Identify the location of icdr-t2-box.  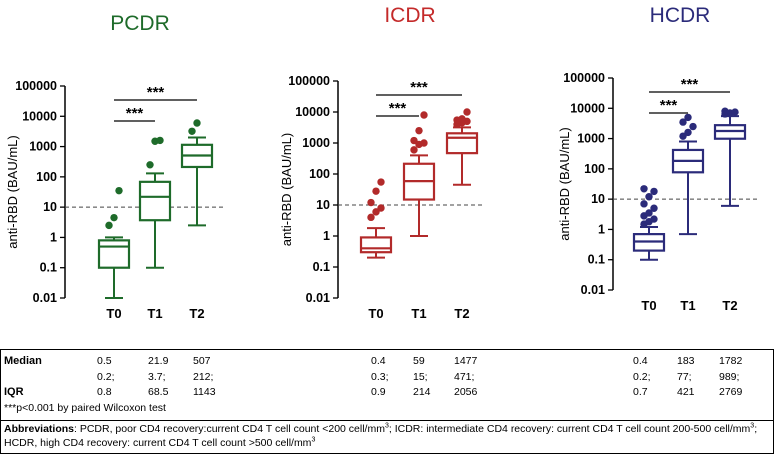
(462, 143).